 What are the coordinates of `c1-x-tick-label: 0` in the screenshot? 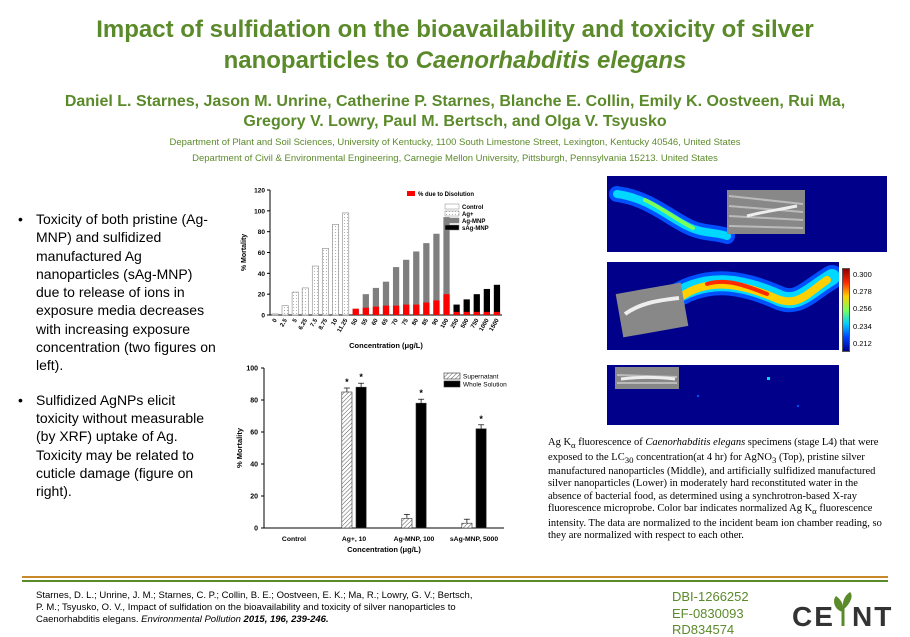 It's located at (275, 320).